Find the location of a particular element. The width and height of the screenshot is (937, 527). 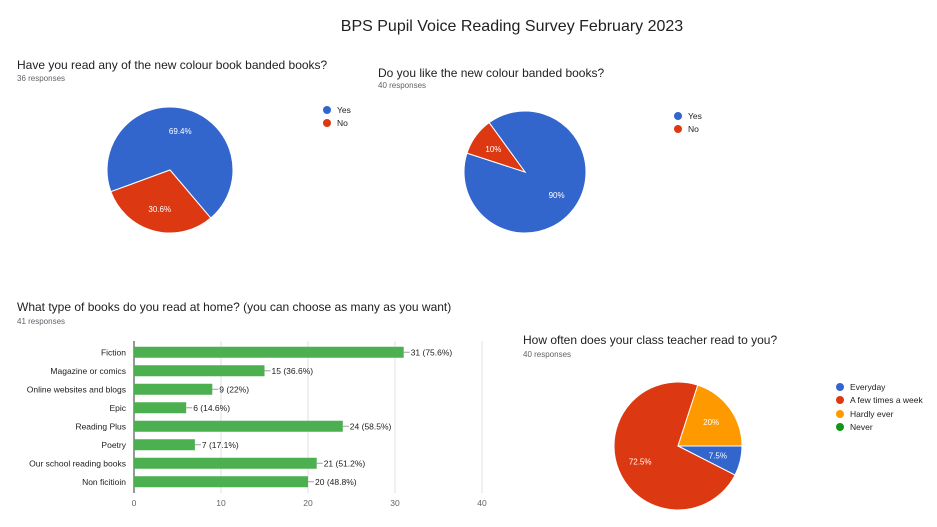

chart3-value-label: 7 (17.1%) is located at coordinates (220, 445).